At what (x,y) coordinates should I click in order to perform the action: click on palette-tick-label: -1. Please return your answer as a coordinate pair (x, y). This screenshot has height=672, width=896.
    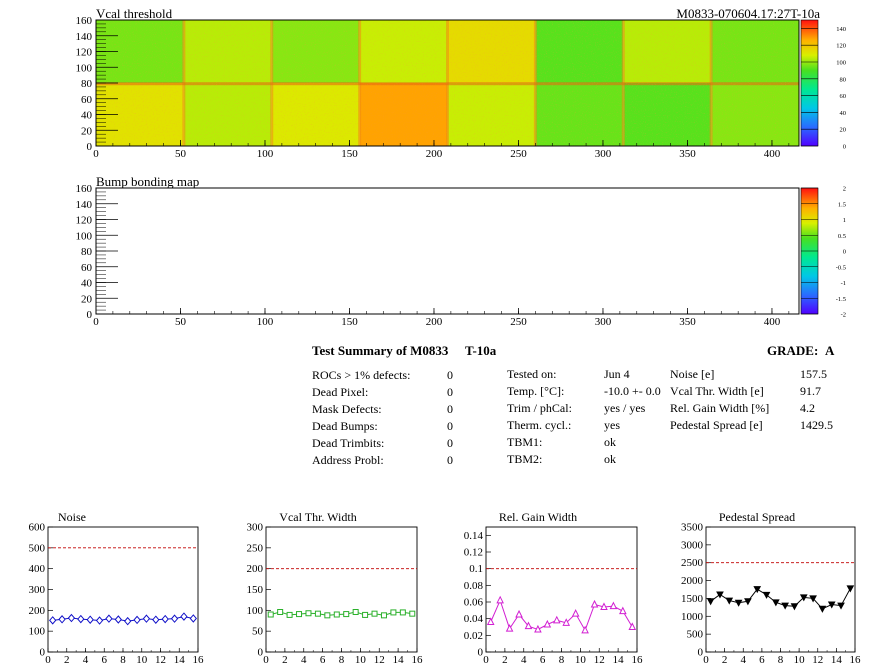
    Looking at the image, I should click on (843, 283).